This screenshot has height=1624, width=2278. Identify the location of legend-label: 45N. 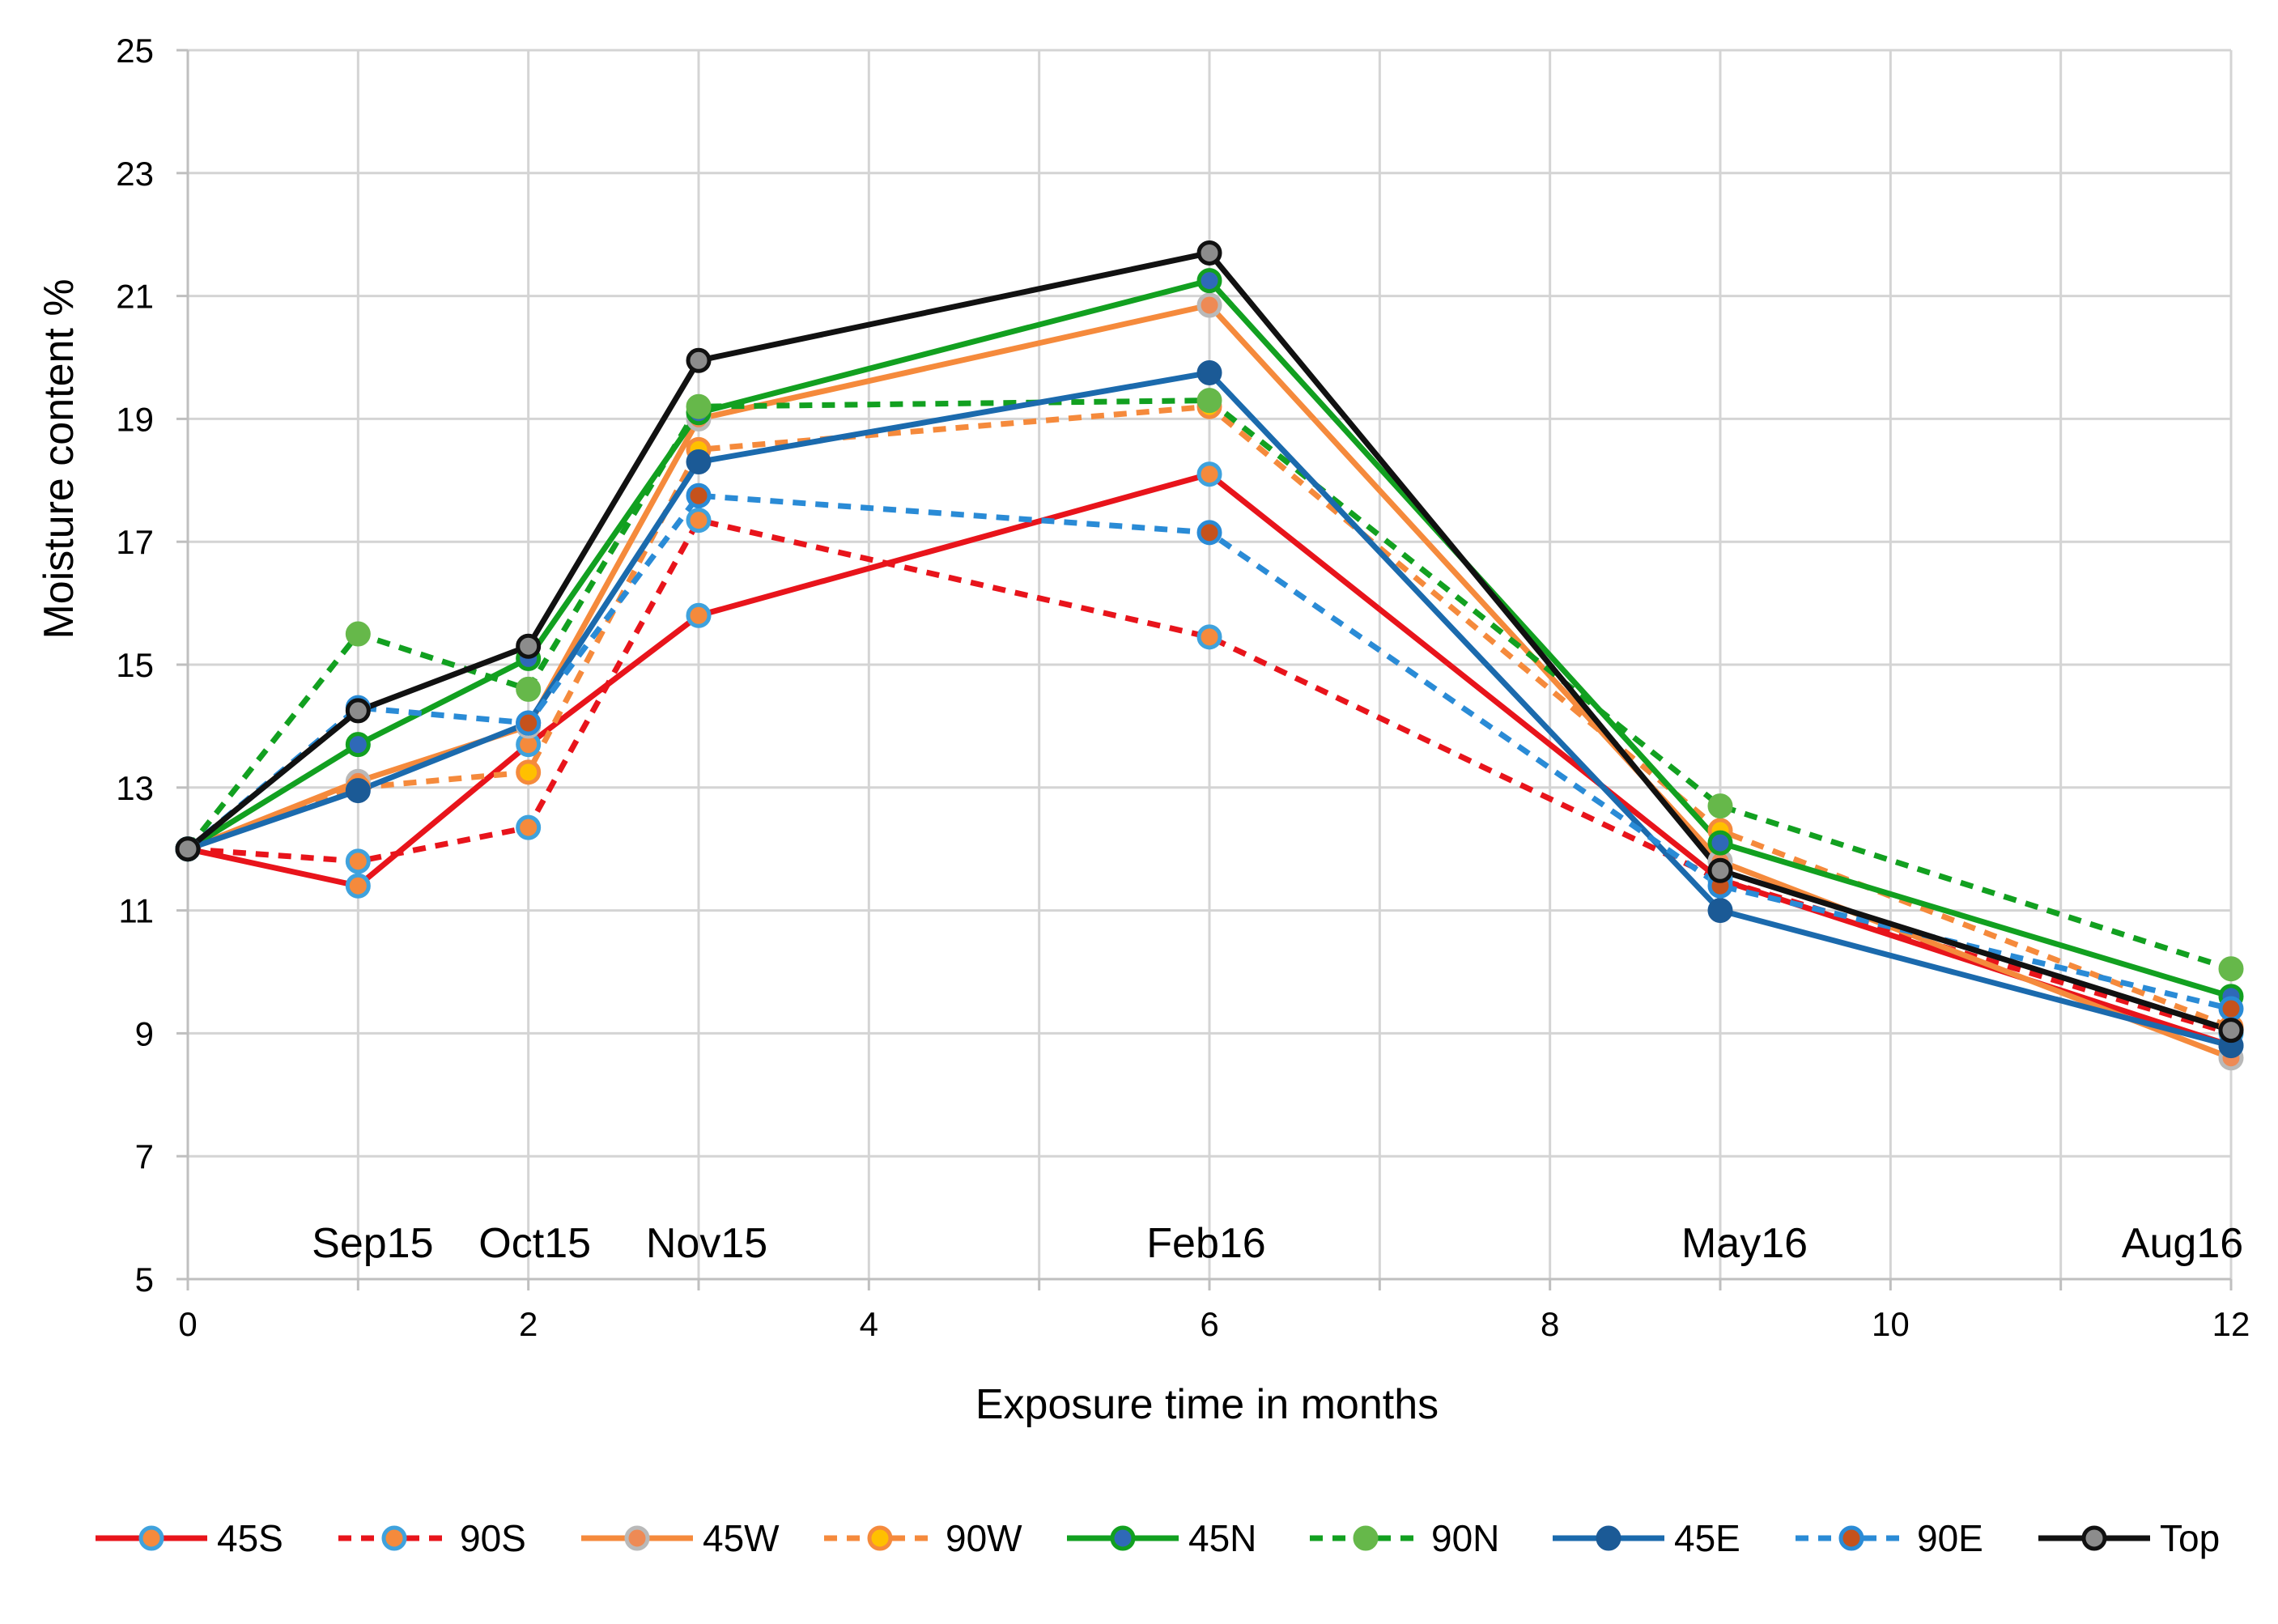
(1222, 1538).